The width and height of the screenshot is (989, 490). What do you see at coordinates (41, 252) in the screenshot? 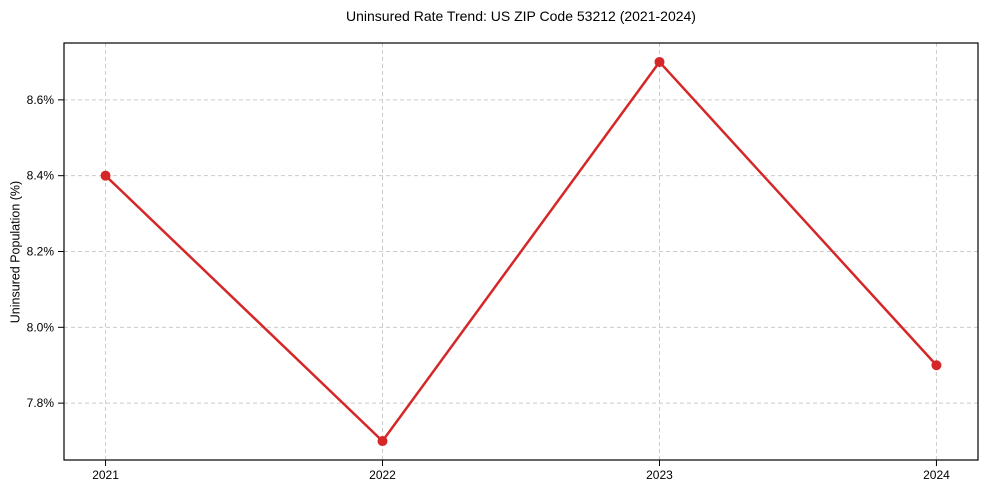
I see `y-tick-label: 8.2%` at bounding box center [41, 252].